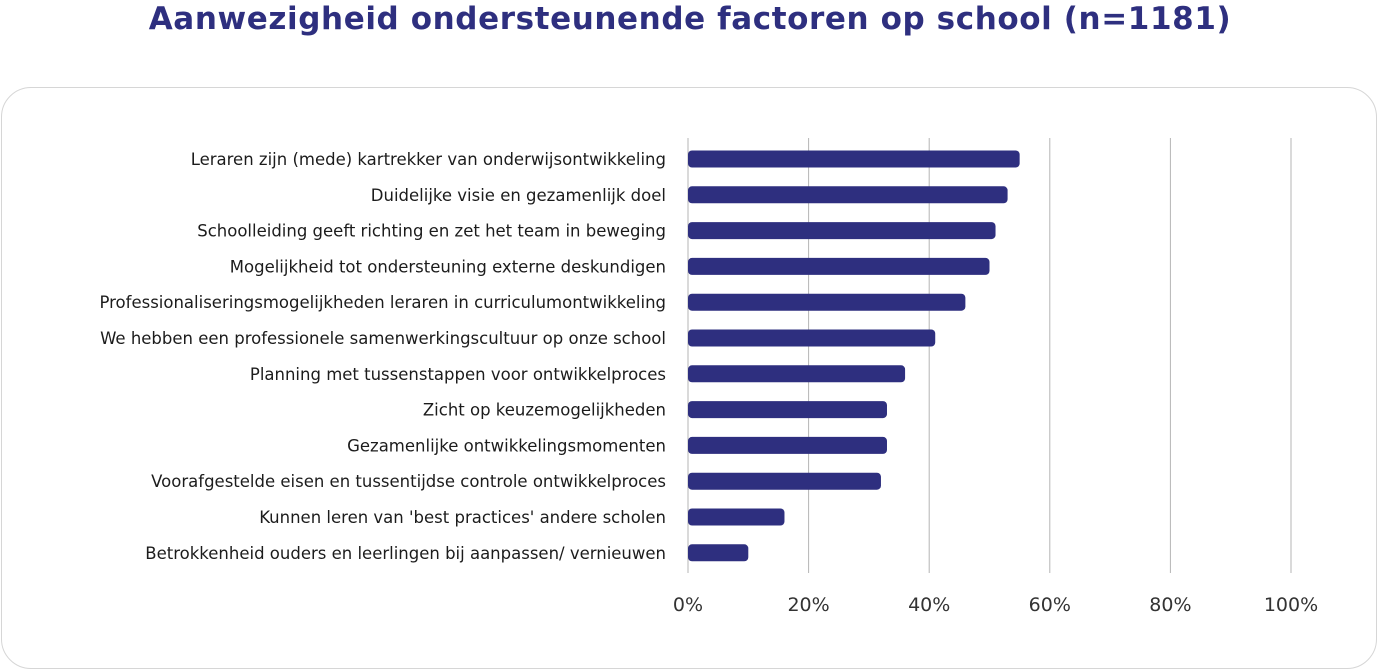 The height and width of the screenshot is (672, 1380). What do you see at coordinates (995, 605) in the screenshot?
I see `x-axis-tick-labels: 0% 20% 40% 60% 80% 100%` at bounding box center [995, 605].